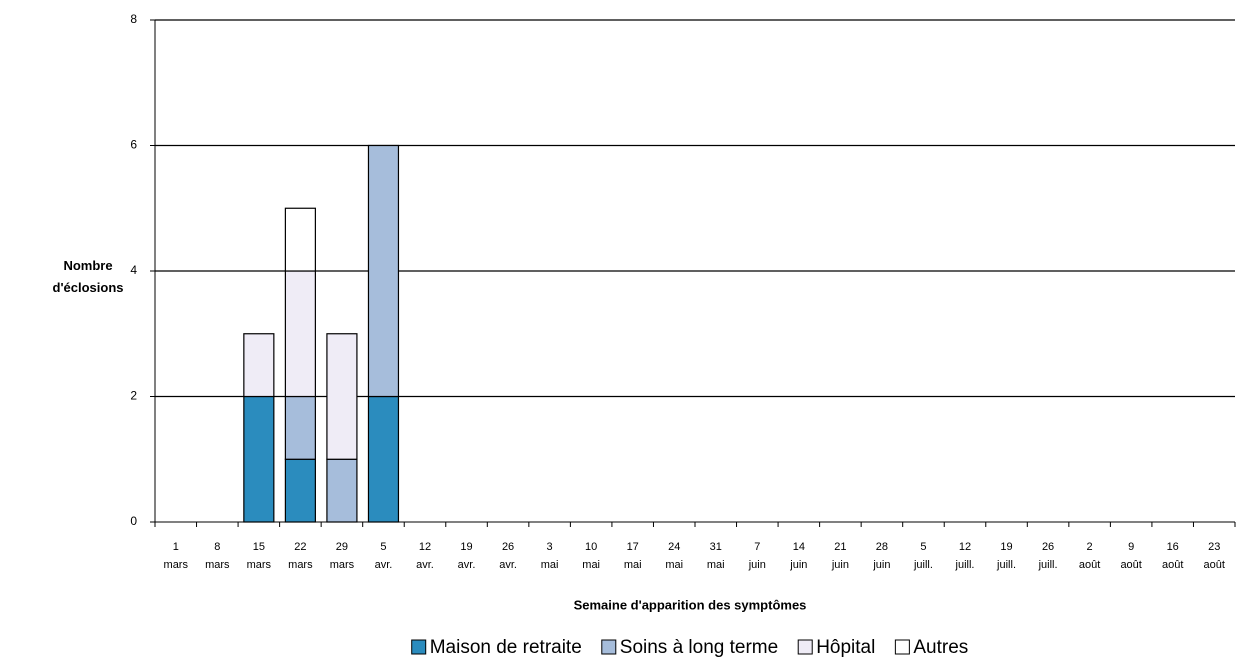 This screenshot has width=1238, height=660. I want to click on x-axis-title: Semaine d'apparition des symptômes, so click(690, 604).